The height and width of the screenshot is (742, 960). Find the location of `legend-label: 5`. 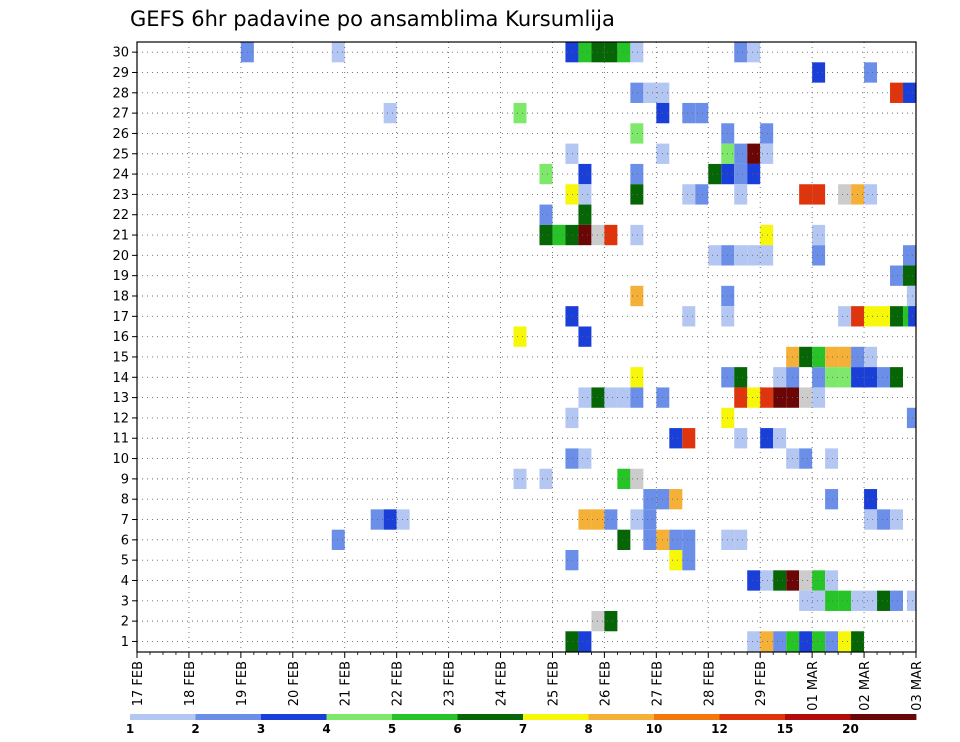

legend-label: 5 is located at coordinates (392, 729).